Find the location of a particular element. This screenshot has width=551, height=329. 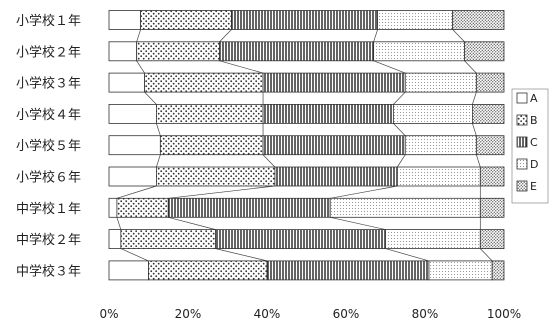

legend-label-c: C is located at coordinates (534, 142).